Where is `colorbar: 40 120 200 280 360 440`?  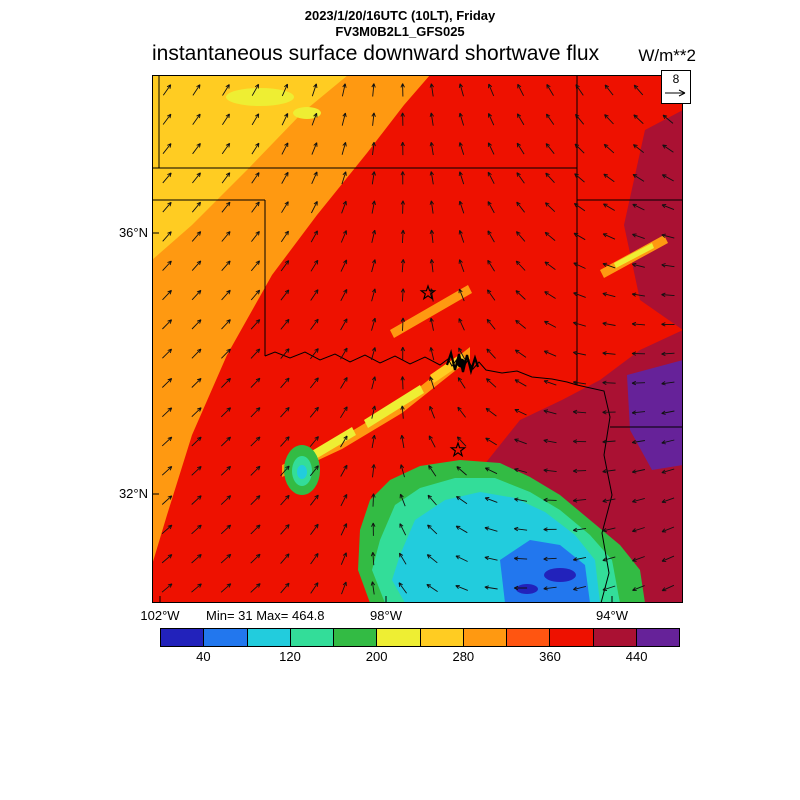
colorbar: 40 120 200 280 360 440 is located at coordinates (420, 648).